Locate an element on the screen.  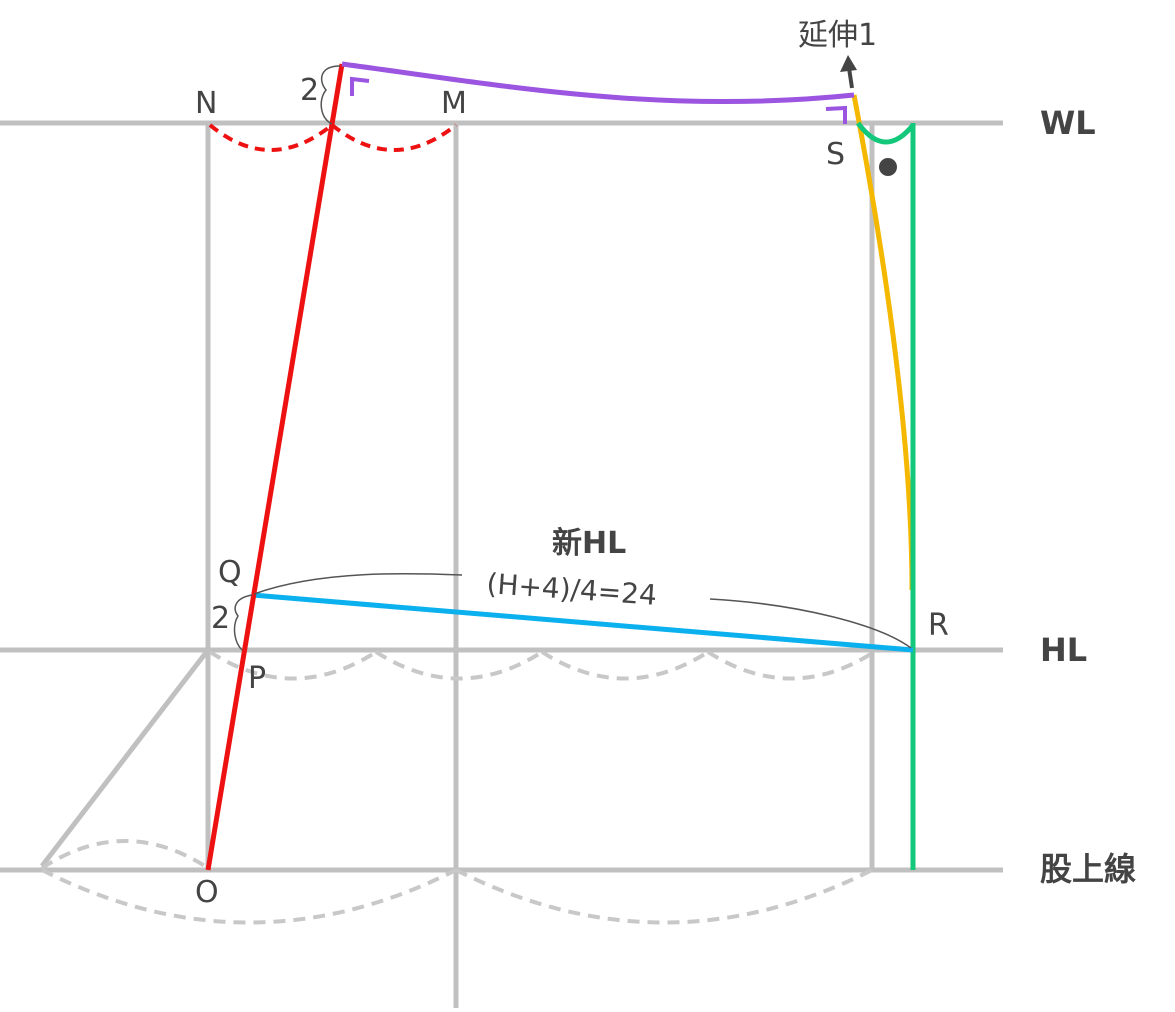
arrow-shaft is located at coordinates (850, 78).